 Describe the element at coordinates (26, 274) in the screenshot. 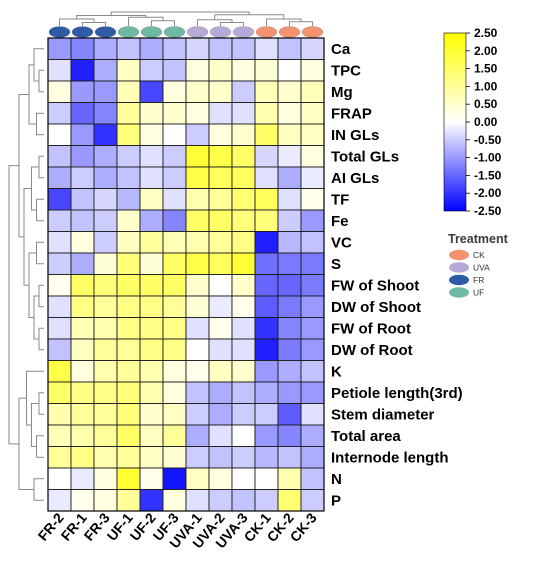

I see `row-dendrogram` at that location.